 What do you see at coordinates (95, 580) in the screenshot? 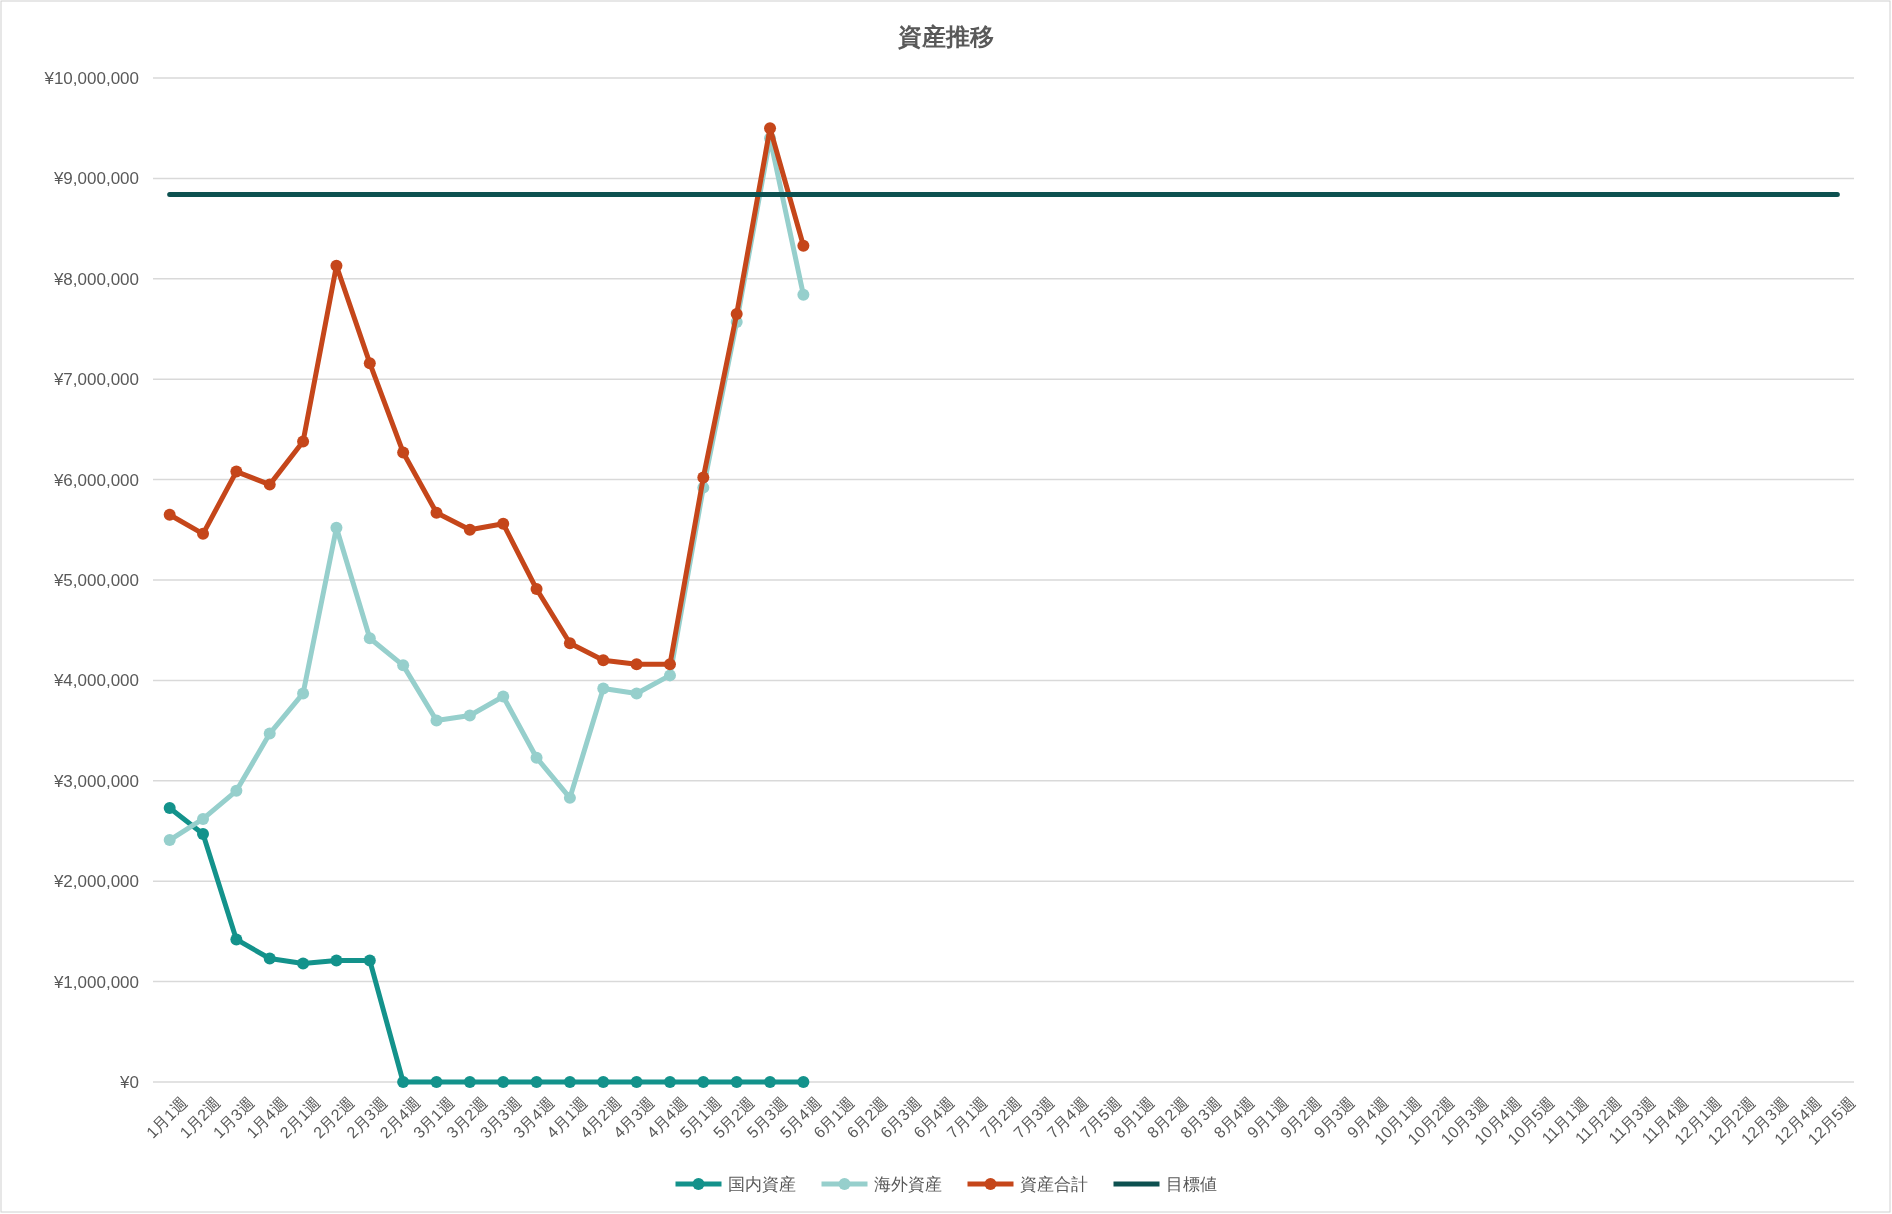
I see `y-tick-label: ¥5,000,000` at bounding box center [95, 580].